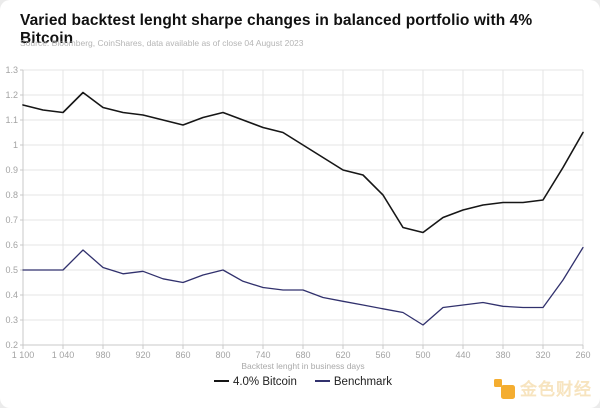  I want to click on x-tick-label: 920, so click(142, 355).